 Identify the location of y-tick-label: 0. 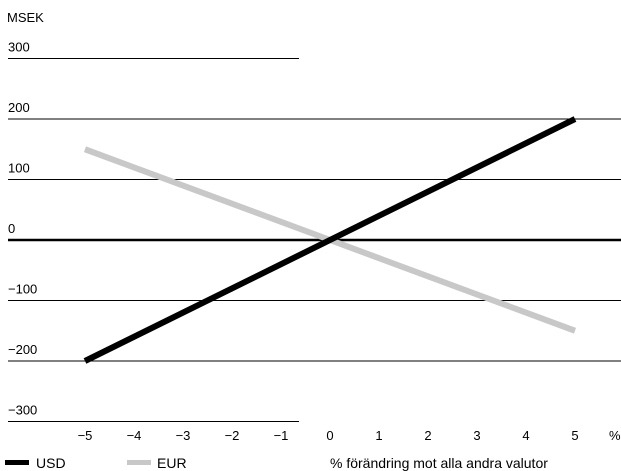
(11, 228).